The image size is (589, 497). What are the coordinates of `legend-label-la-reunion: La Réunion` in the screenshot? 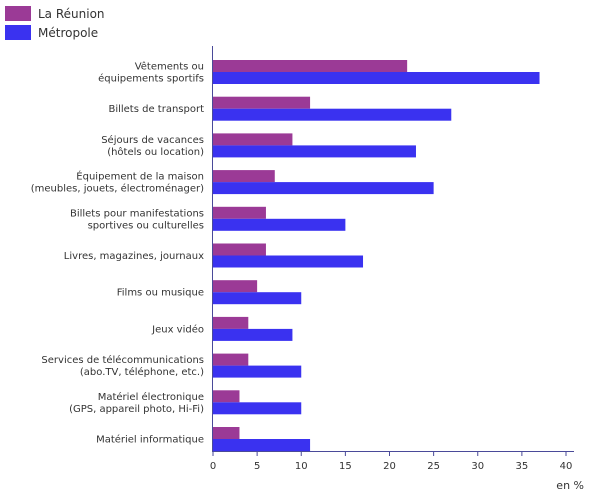 It's located at (71, 14).